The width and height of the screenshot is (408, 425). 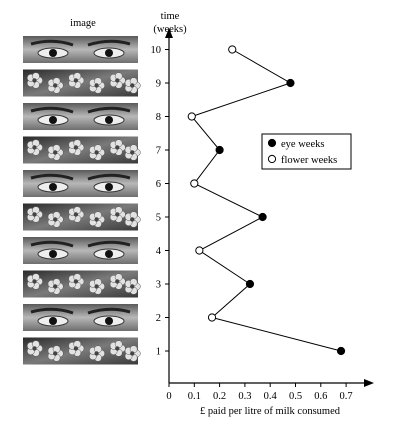 I want to click on legend-label-flower: flower weeks, so click(x=309, y=160).